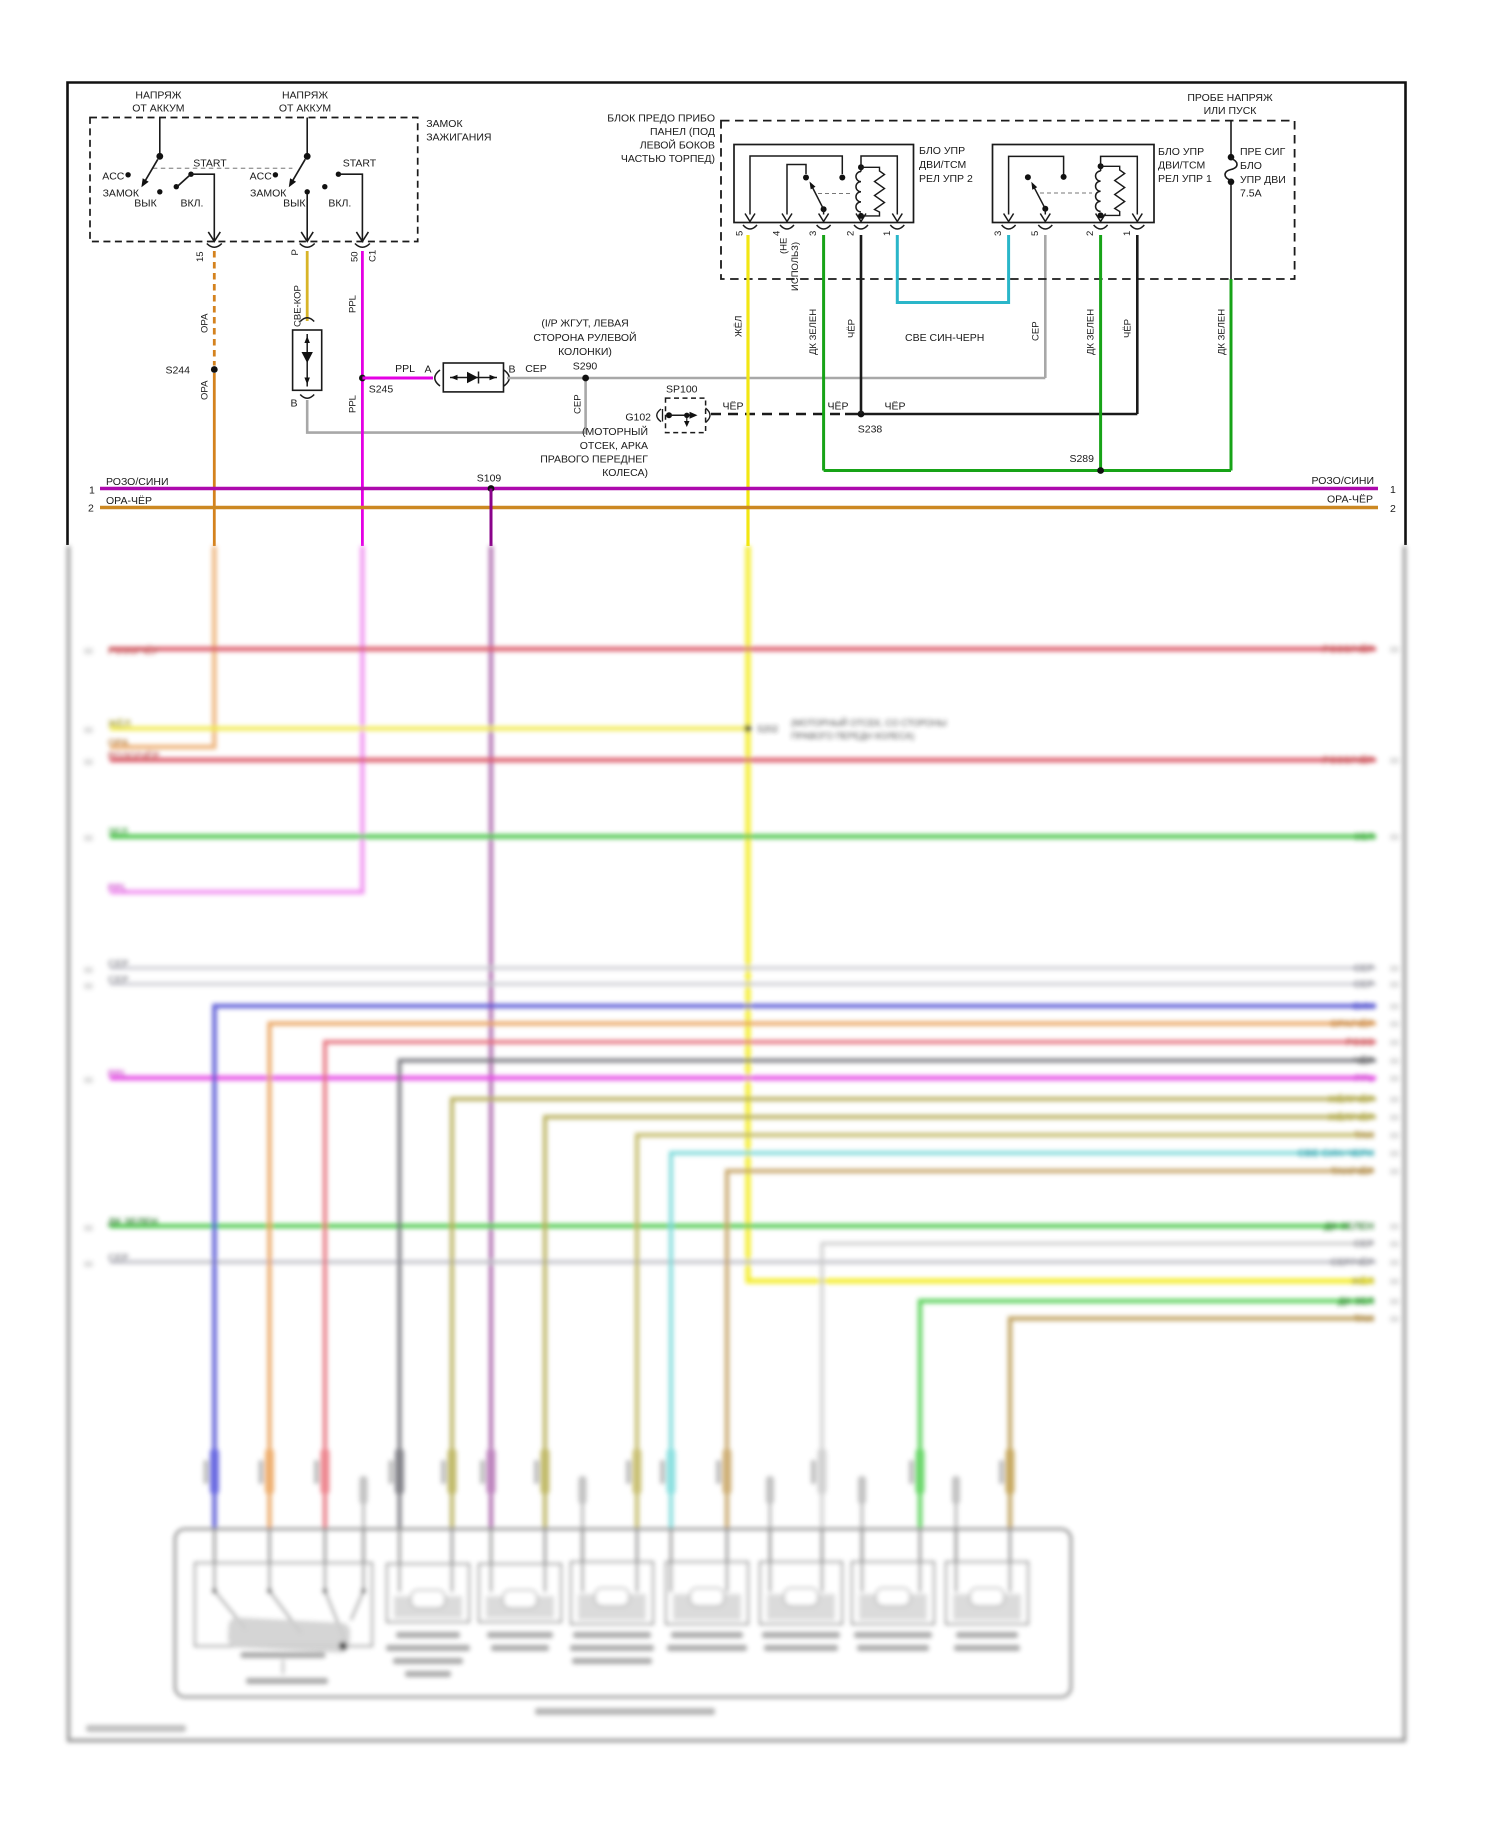  What do you see at coordinates (1181, 166) in the screenshot?
I see `svg-text: ДВИ/ТСМ` at bounding box center [1181, 166].